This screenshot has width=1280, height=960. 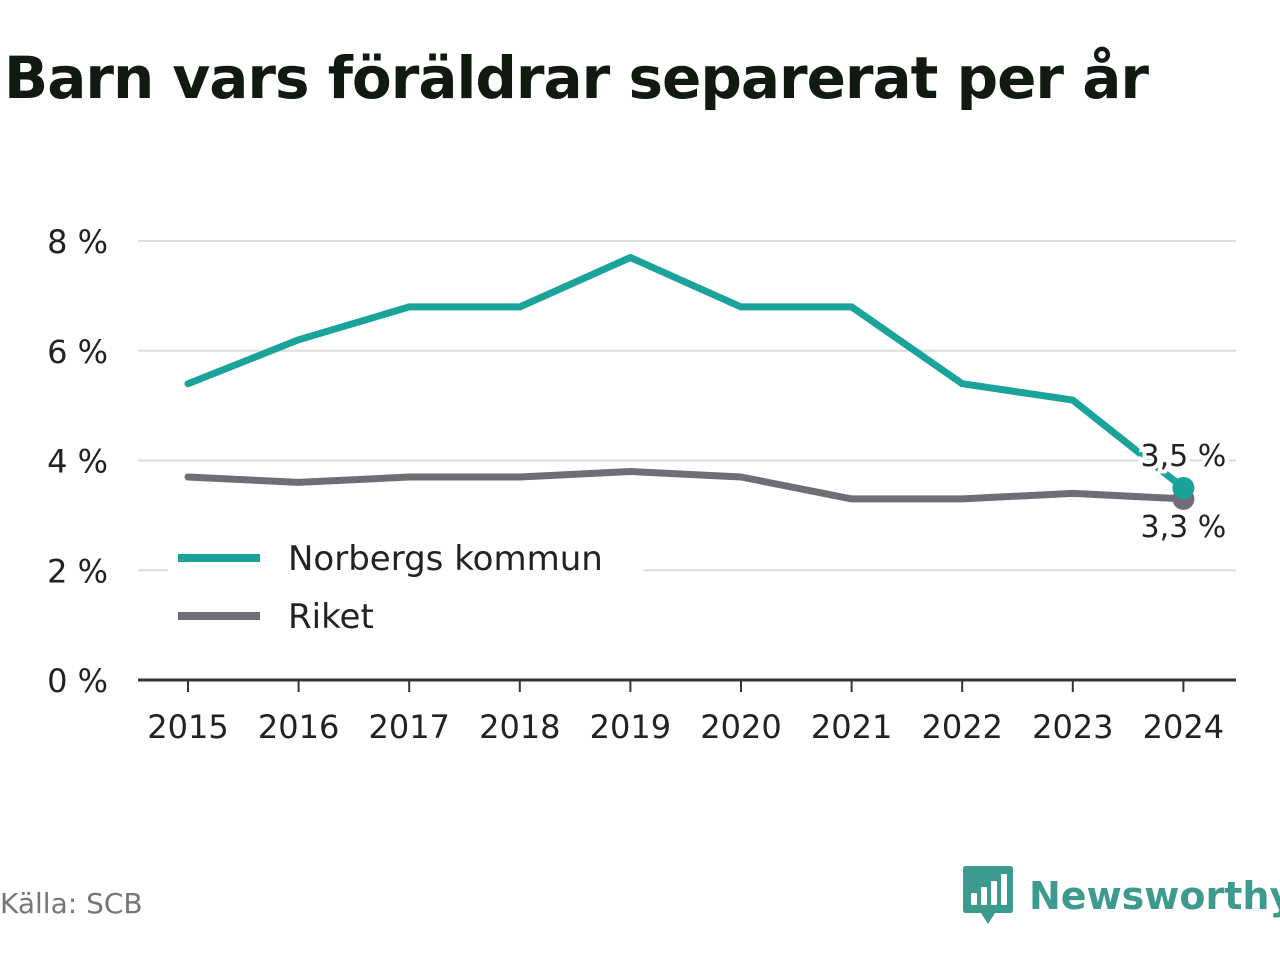 I want to click on x-tick-label: 2019, so click(x=630, y=727).